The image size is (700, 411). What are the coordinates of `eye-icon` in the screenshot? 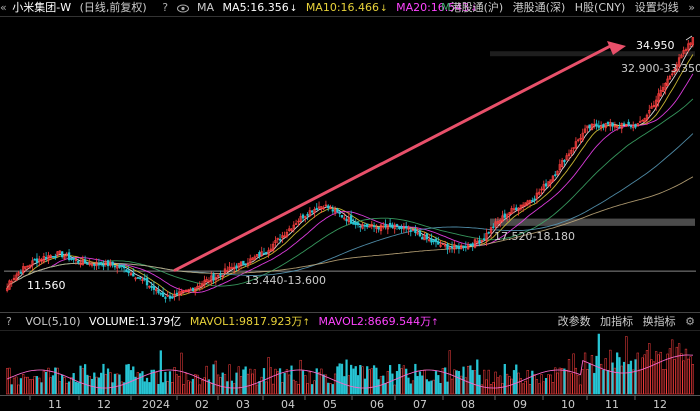 It's located at (182, 8).